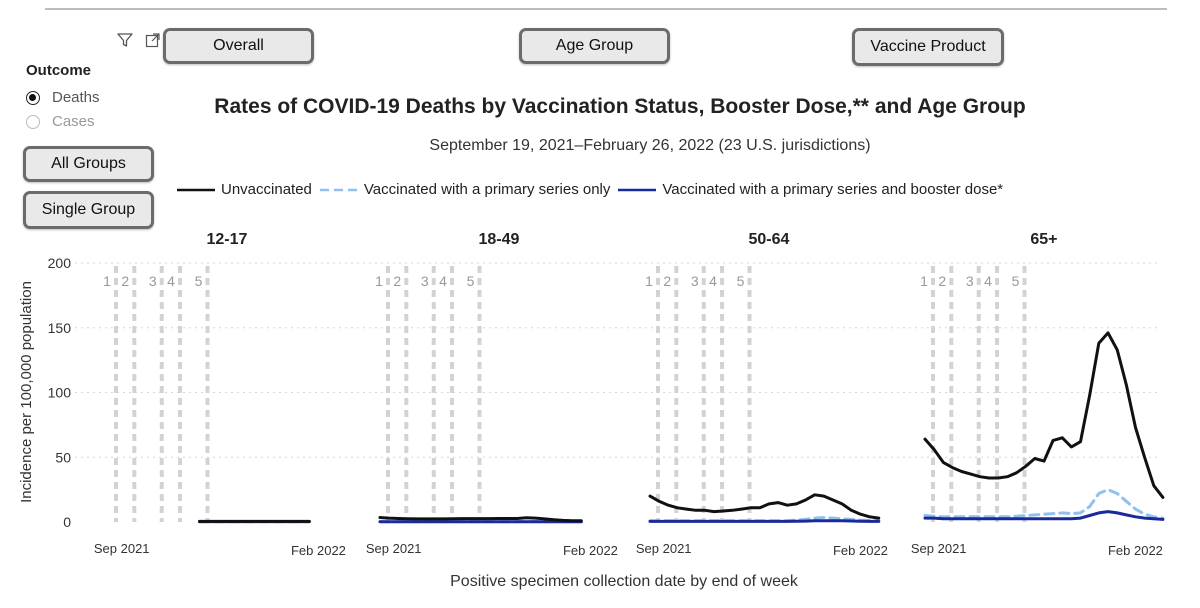 The width and height of the screenshot is (1200, 608). I want to click on legend-item-primary-only: Vaccinated with a primary series only, so click(464, 189).